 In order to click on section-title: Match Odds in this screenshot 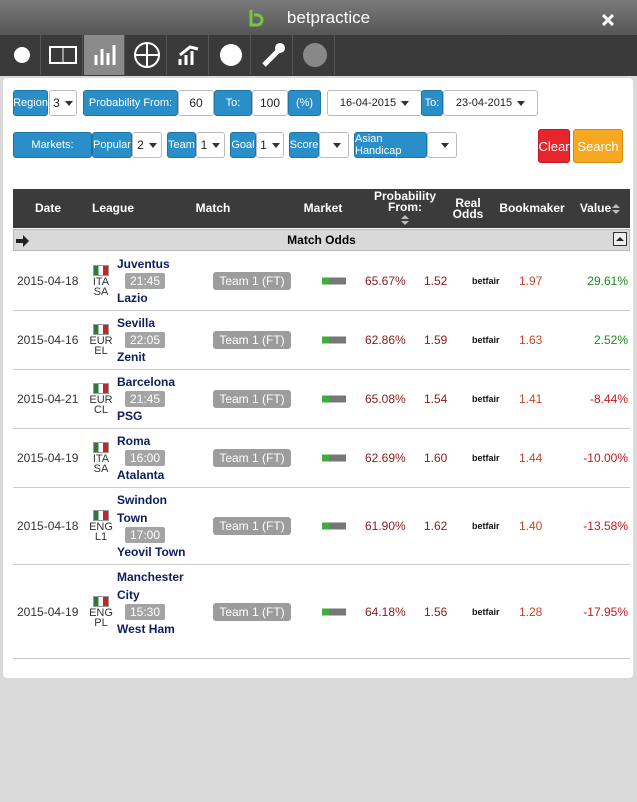, I will do `click(321, 240)`.